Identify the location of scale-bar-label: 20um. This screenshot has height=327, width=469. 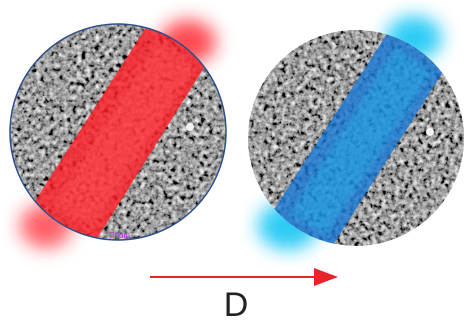
(120, 235).